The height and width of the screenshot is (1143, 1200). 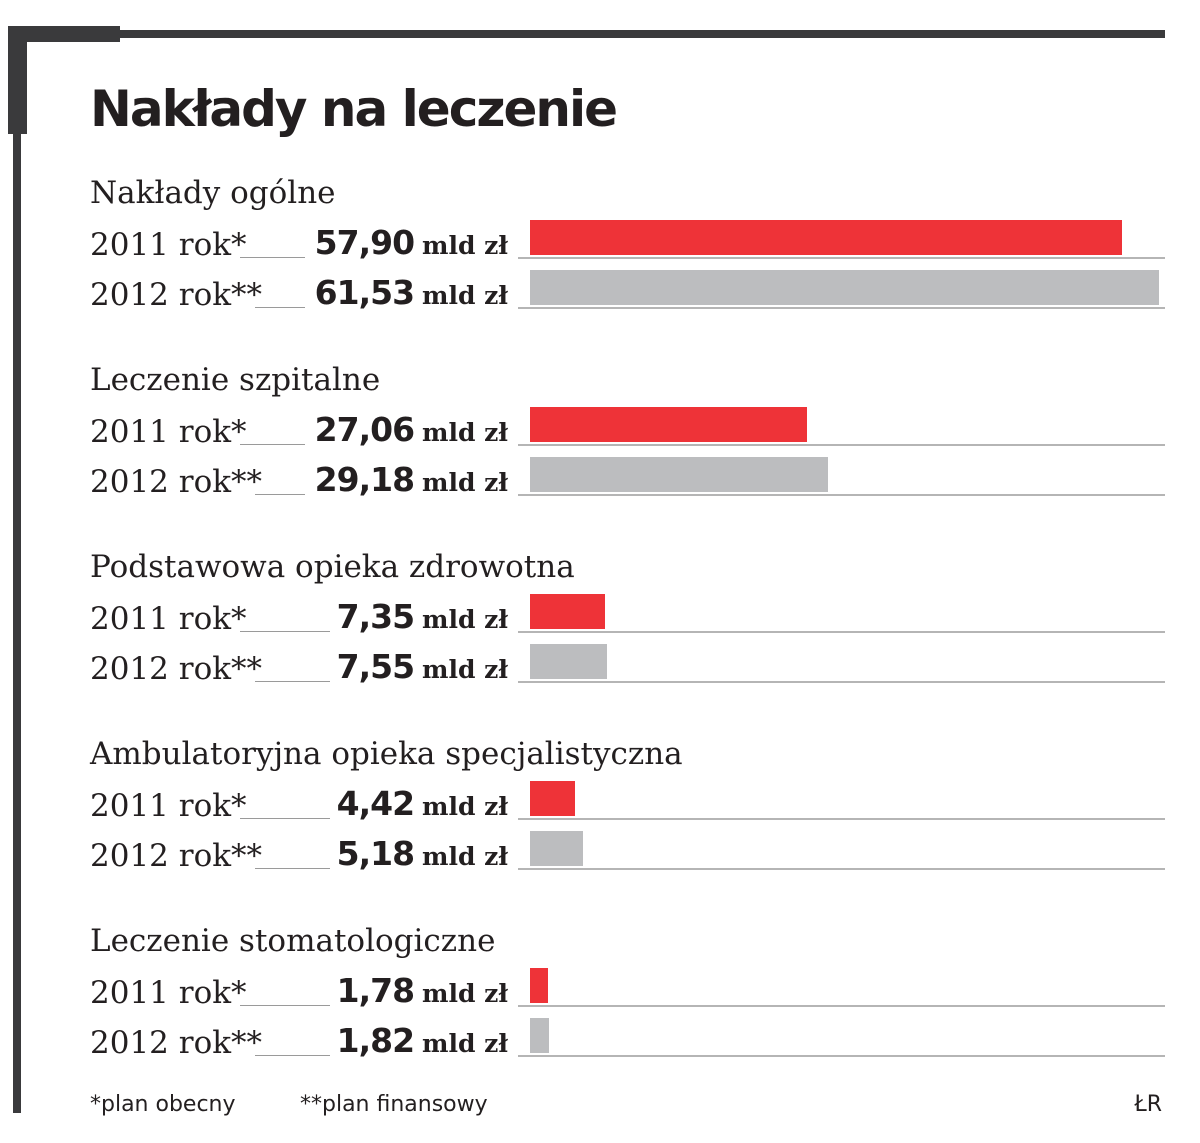 I want to click on value-label-leczenie-szpitalne-2011: 27,06 mld zł, so click(x=411, y=429).